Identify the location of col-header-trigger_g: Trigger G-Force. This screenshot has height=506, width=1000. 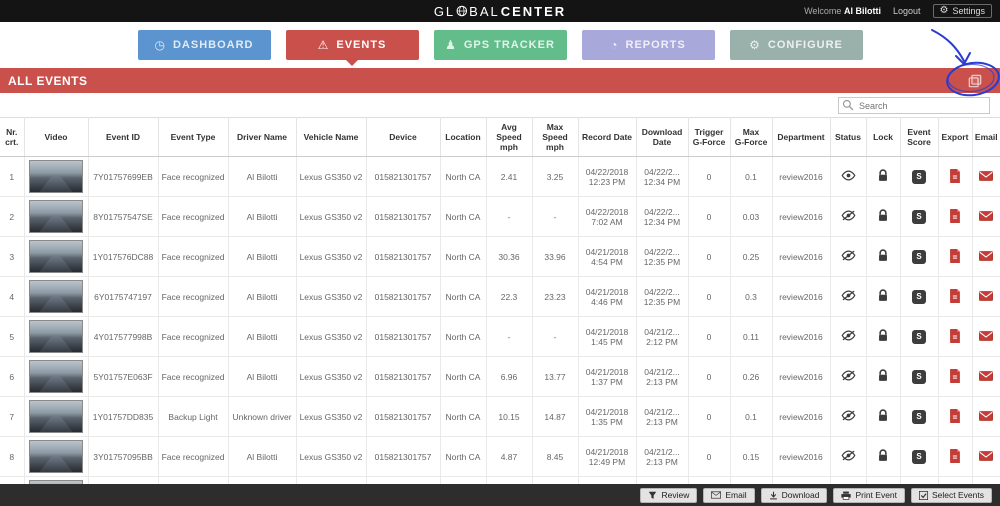
(709, 137).